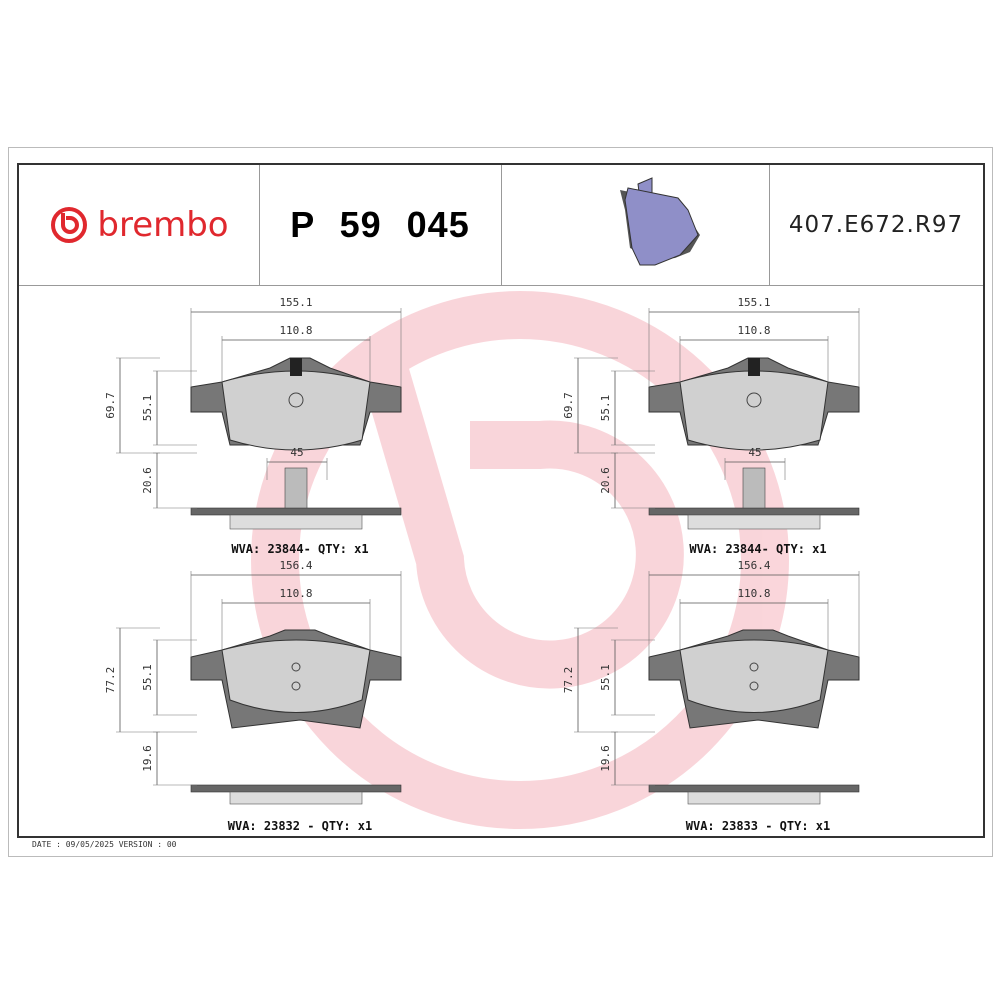 This screenshot has width=1000, height=1000. I want to click on brand-logo-text: brembo, so click(163, 225).